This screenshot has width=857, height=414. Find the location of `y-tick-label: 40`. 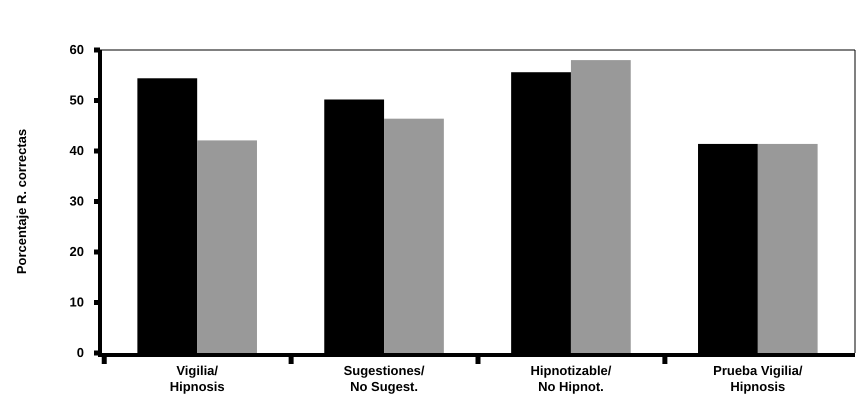

y-tick-label: 40 is located at coordinates (77, 150).